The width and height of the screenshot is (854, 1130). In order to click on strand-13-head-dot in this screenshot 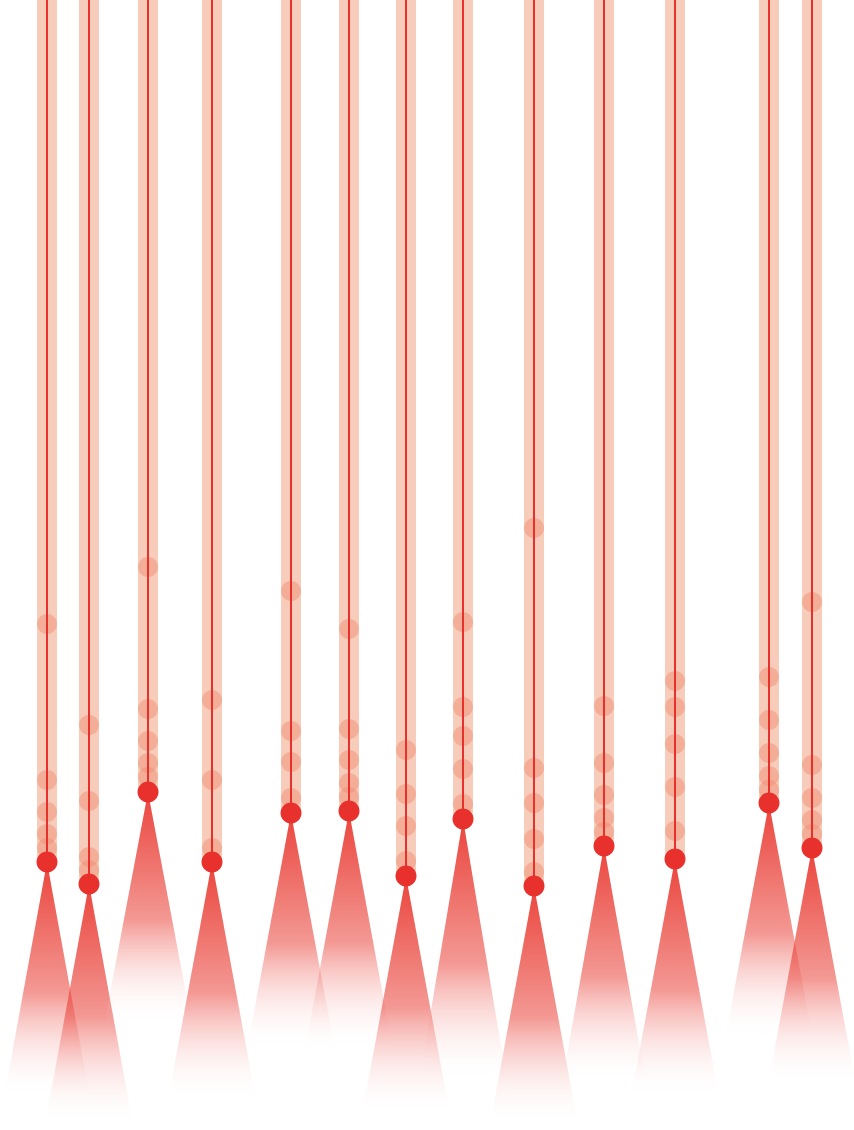, I will do `click(812, 848)`.